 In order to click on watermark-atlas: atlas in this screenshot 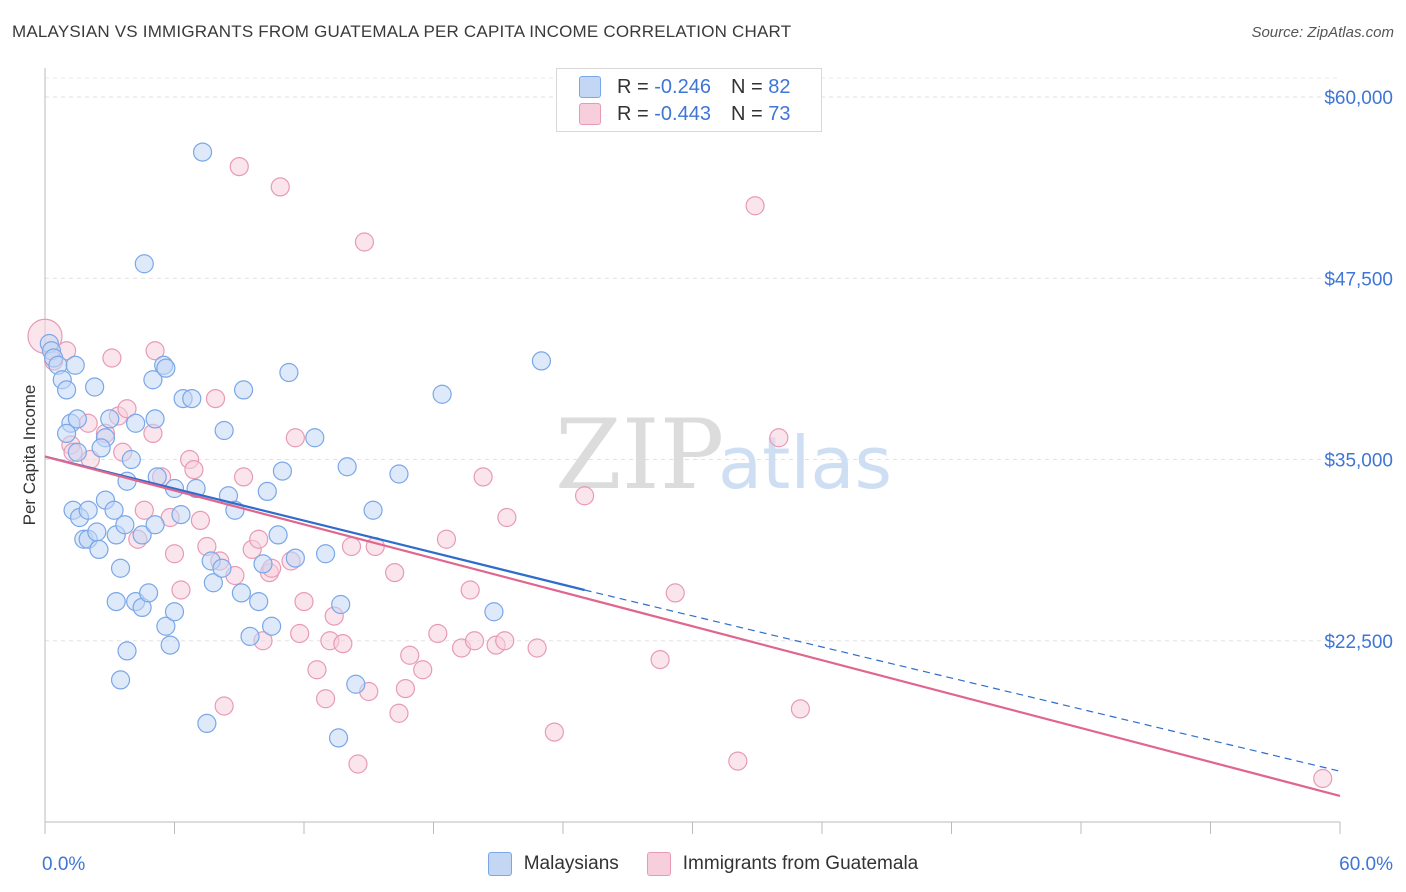, I will do `click(805, 463)`.